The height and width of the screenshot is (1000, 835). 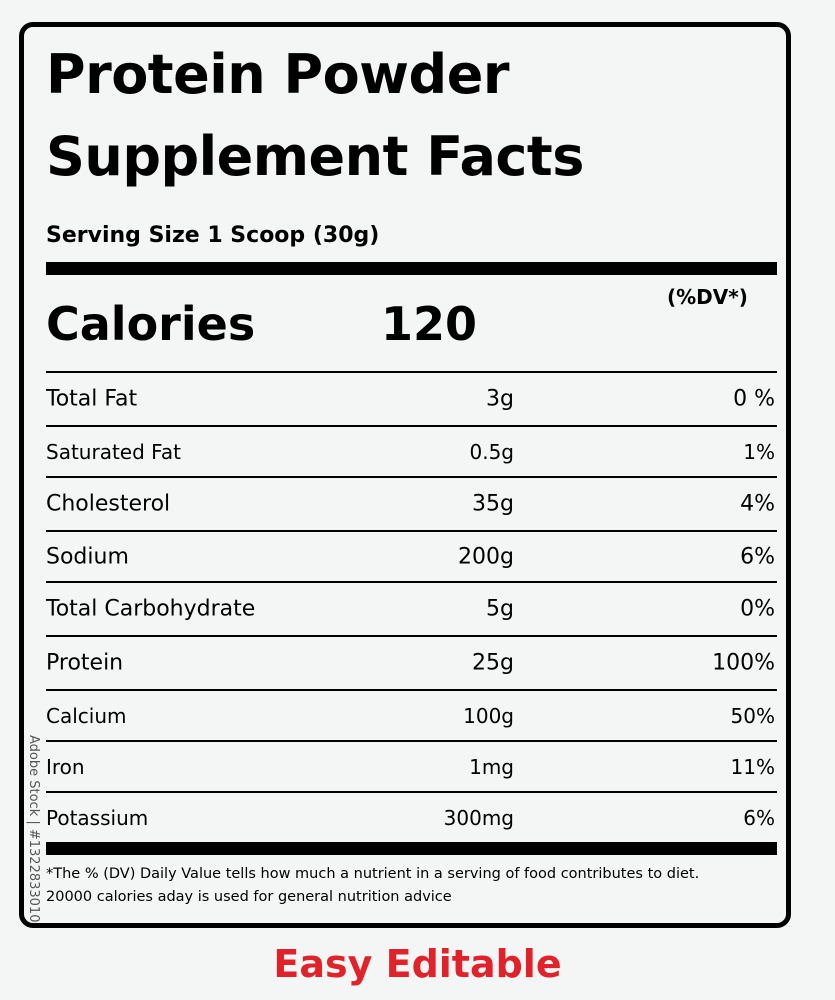 I want to click on nutrient-name: Total Fat, so click(x=92, y=399).